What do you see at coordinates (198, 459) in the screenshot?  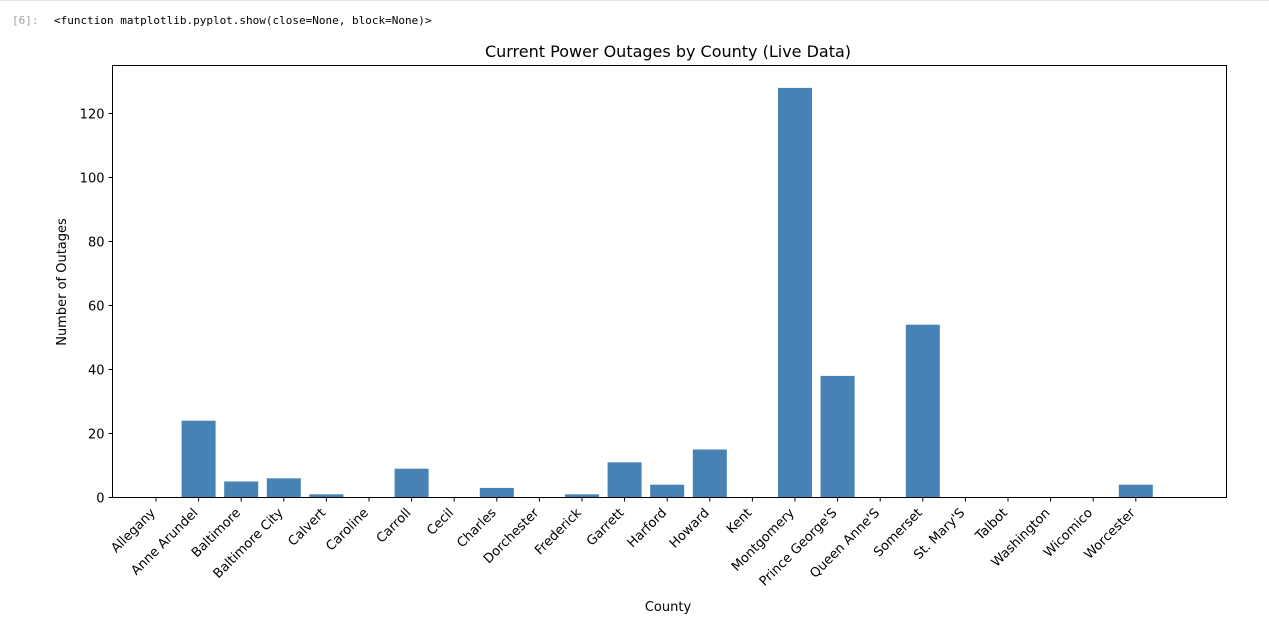 I see `bar-anne-arundel` at bounding box center [198, 459].